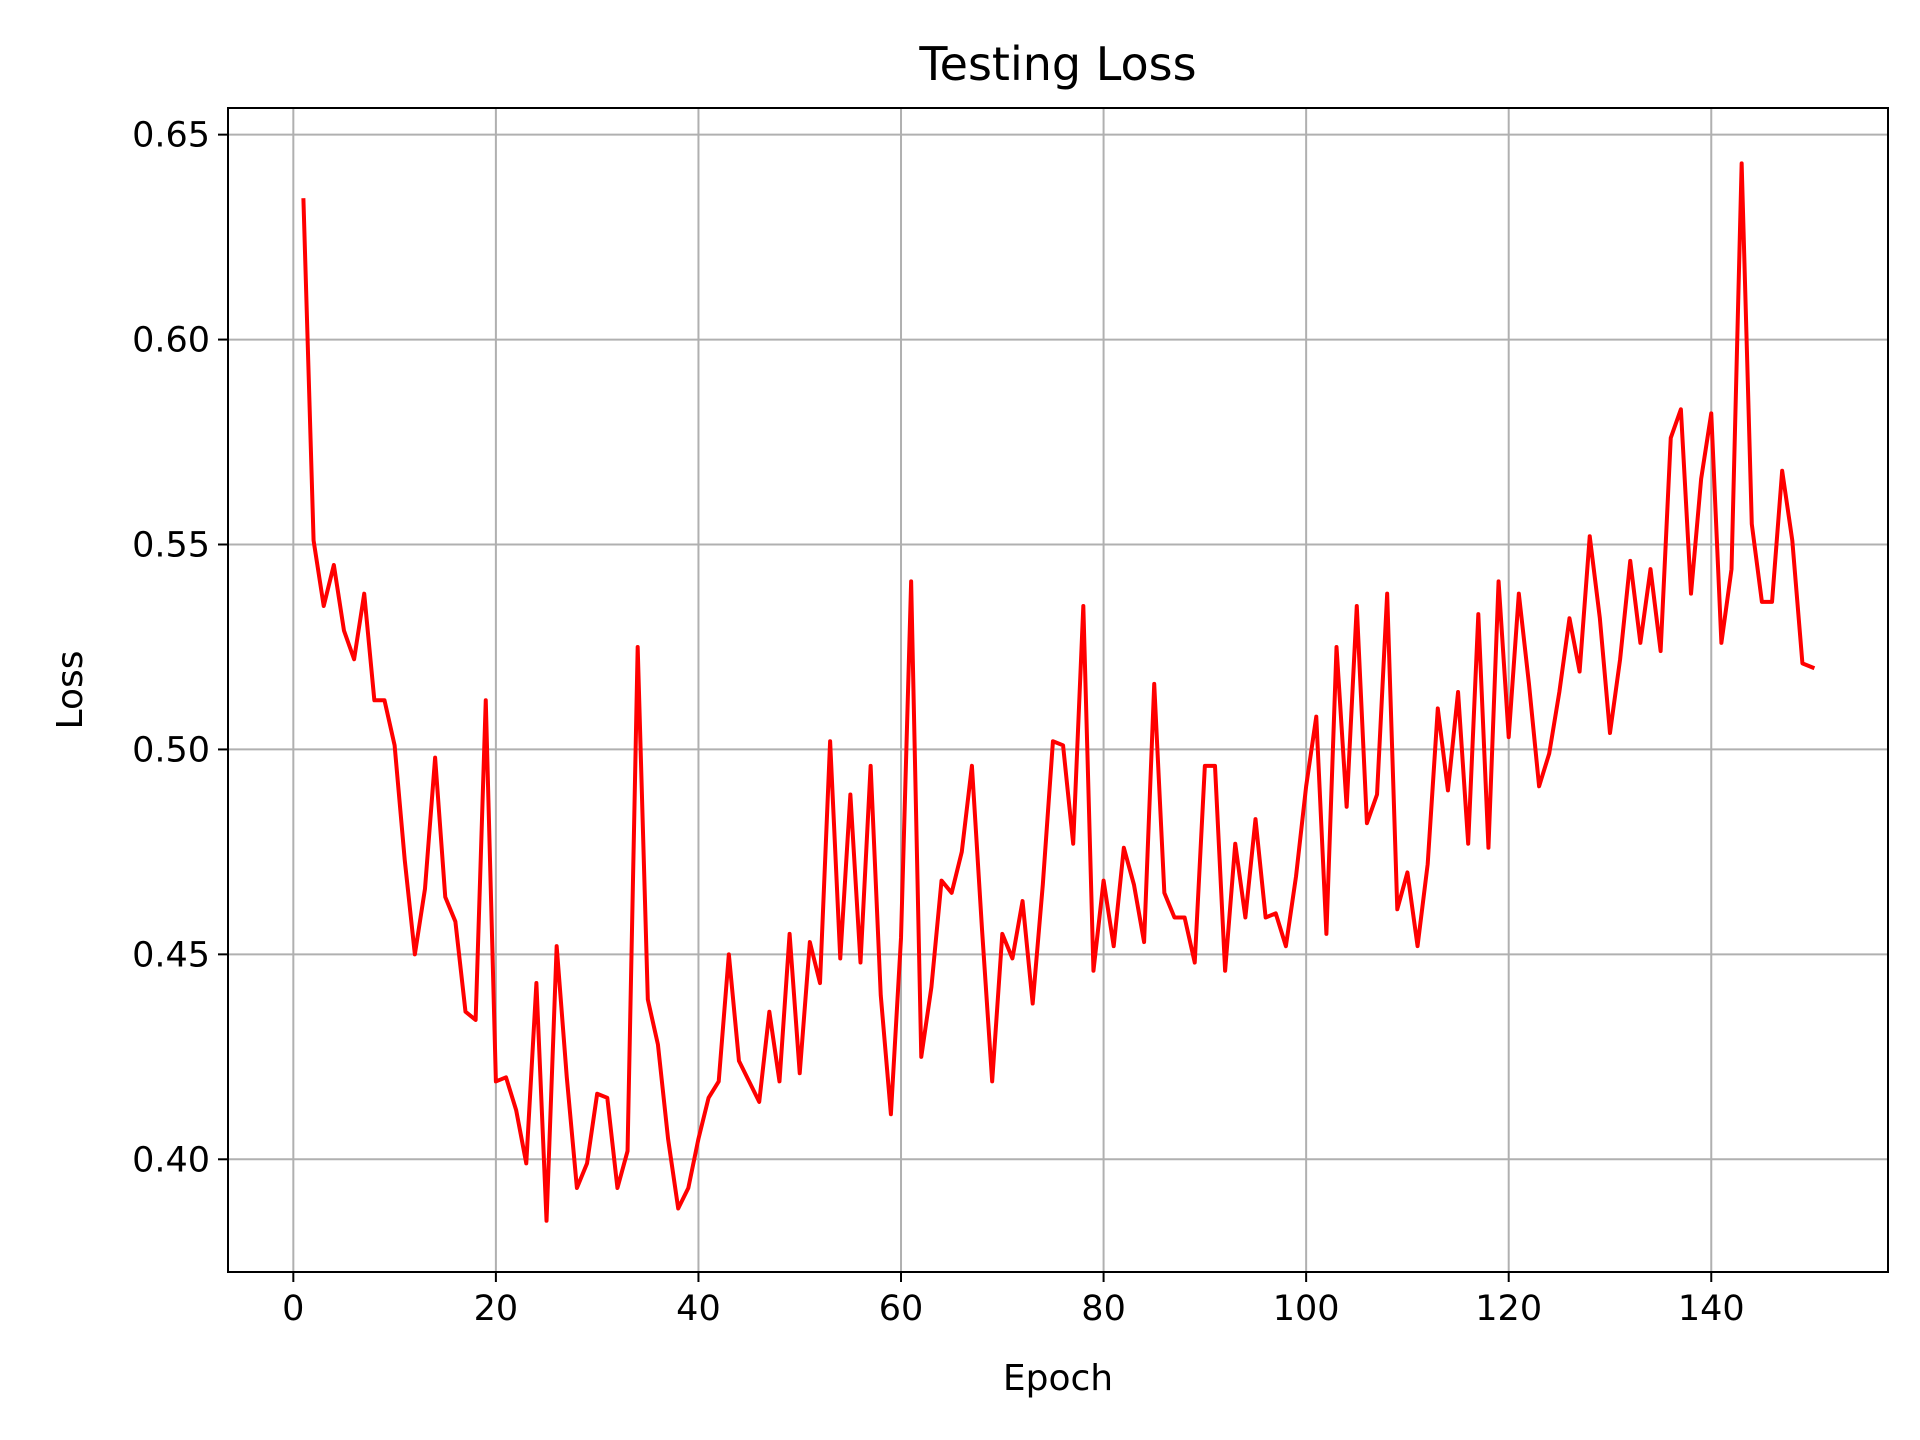  What do you see at coordinates (1508, 1309) in the screenshot?
I see `x-tick-label: 120` at bounding box center [1508, 1309].